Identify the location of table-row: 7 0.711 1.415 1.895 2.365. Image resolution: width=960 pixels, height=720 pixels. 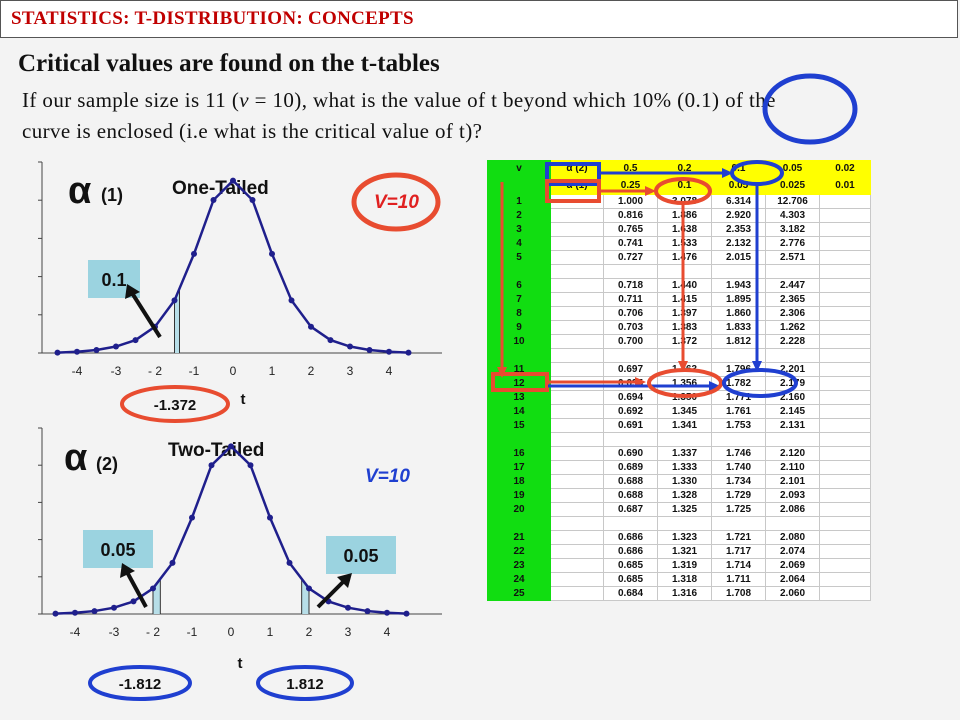
(679, 299).